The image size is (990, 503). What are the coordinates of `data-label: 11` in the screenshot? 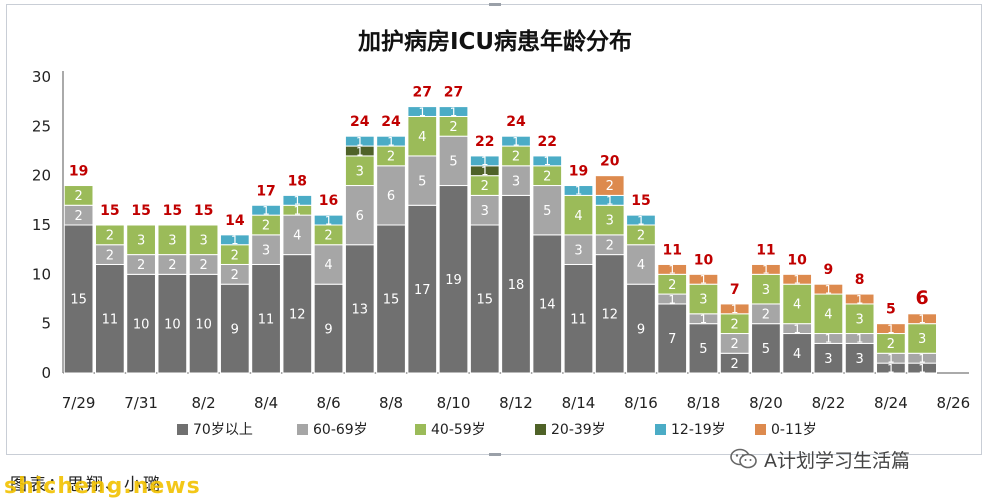 It's located at (578, 319).